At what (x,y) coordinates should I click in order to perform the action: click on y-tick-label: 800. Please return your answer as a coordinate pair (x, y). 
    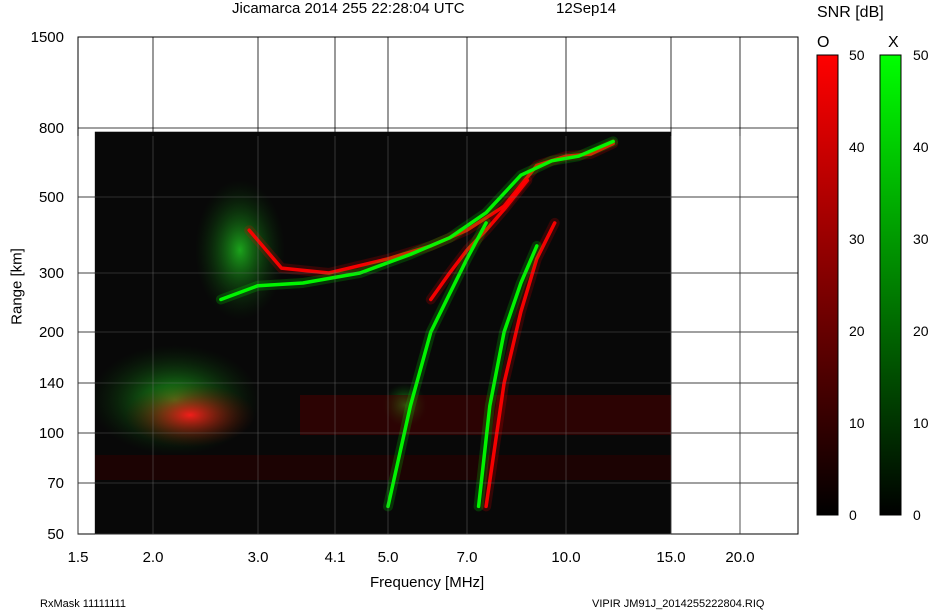
    Looking at the image, I should click on (51, 128).